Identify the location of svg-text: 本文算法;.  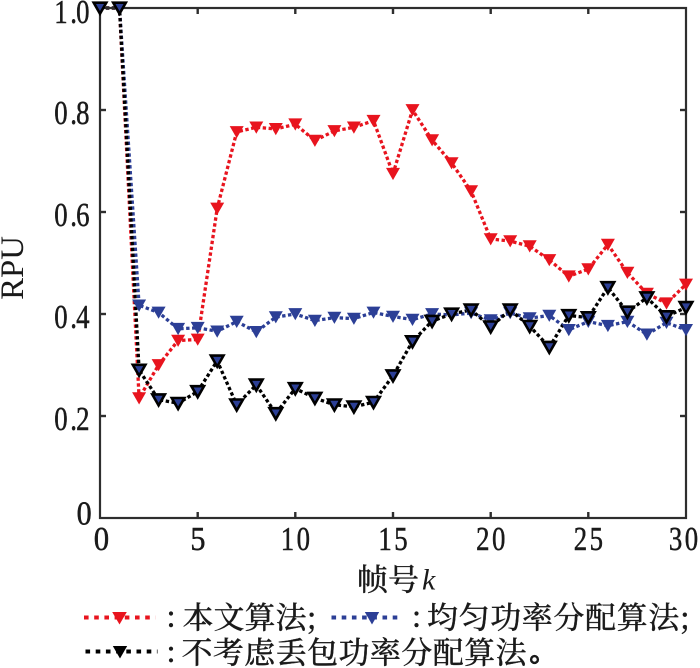
(250, 615).